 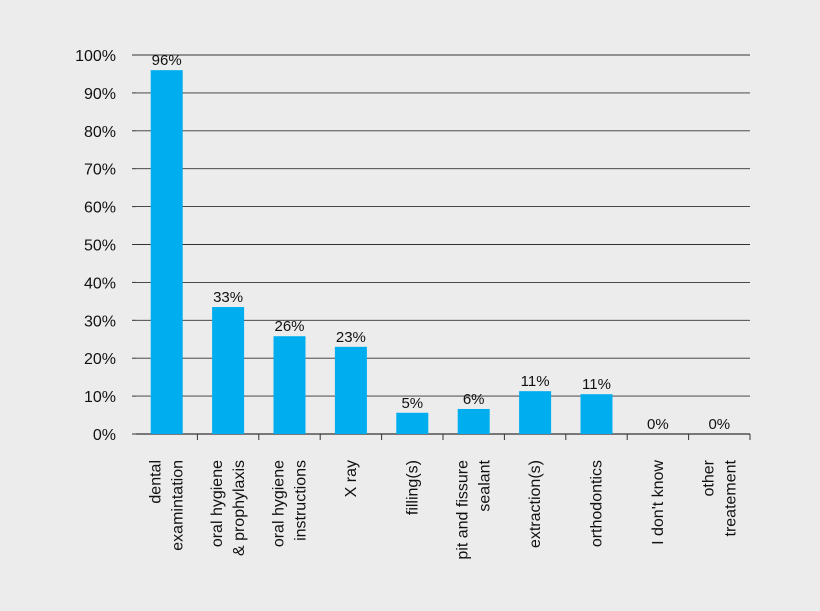 I want to click on data-label: 26%, so click(x=289, y=326).